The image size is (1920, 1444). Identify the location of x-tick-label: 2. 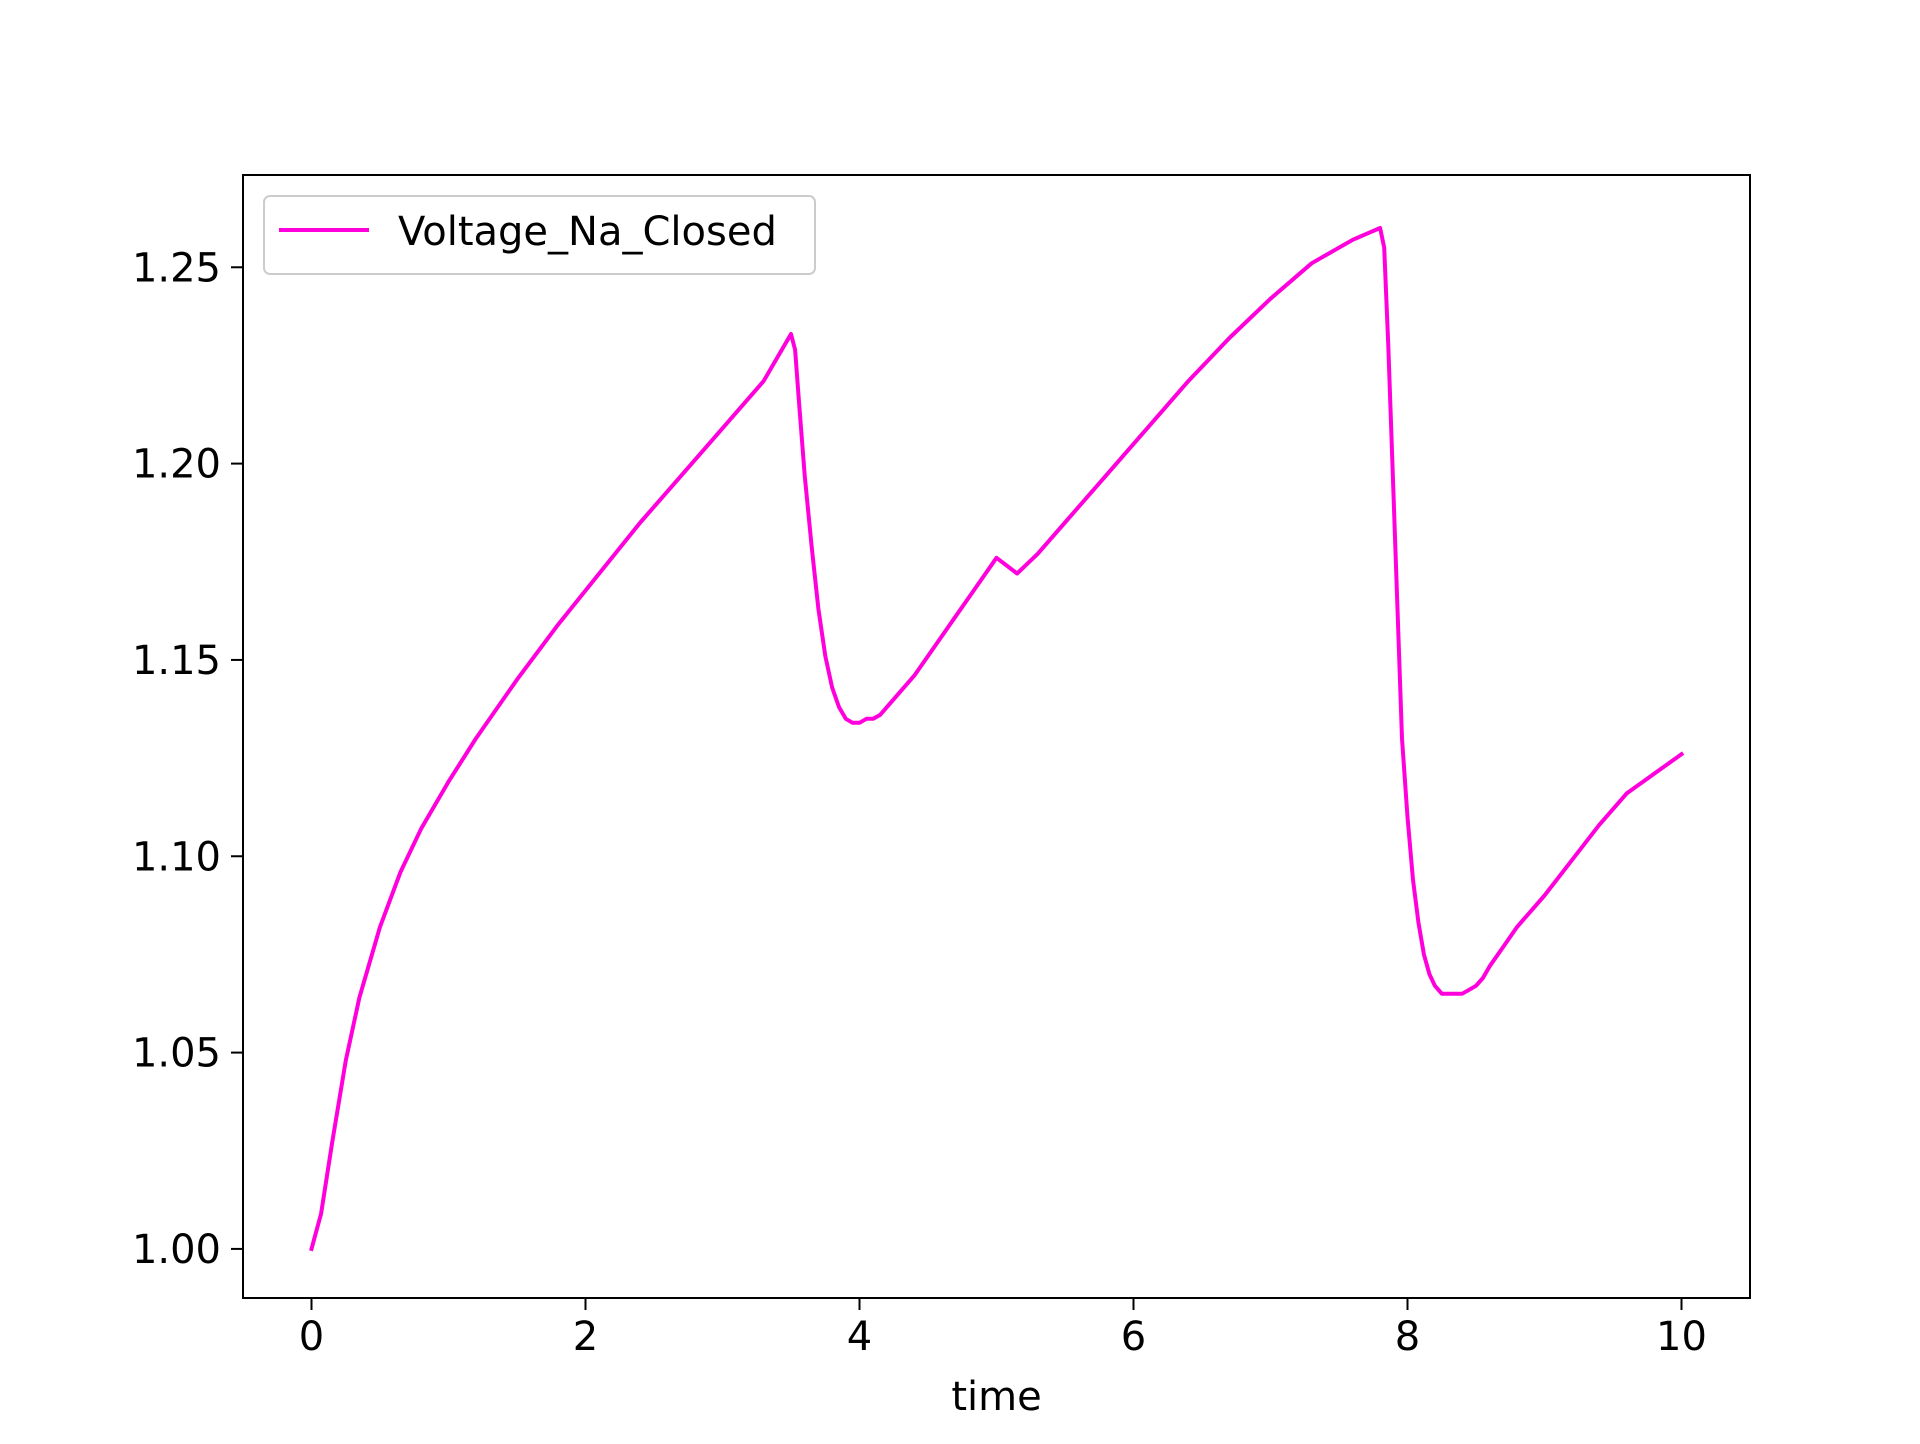
(585, 1337).